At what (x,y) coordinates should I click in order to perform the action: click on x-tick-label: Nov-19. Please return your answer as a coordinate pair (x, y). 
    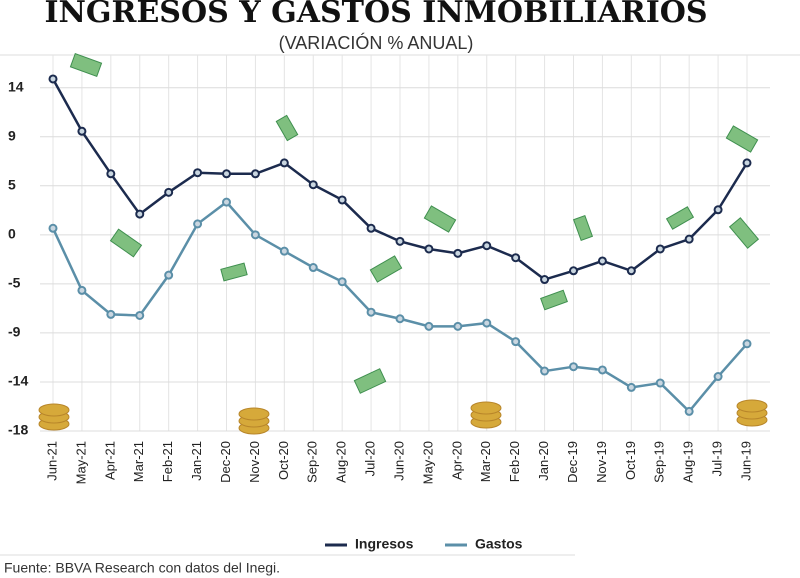
    Looking at the image, I should click on (601, 462).